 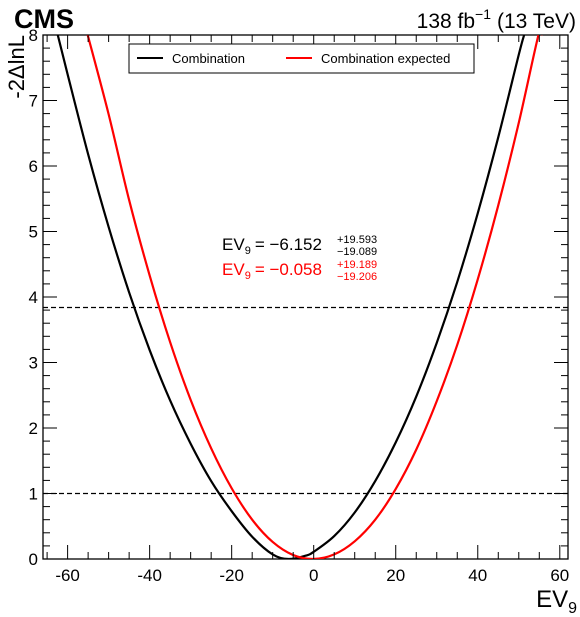 I want to click on y-tick-label: 7, so click(x=33, y=101).